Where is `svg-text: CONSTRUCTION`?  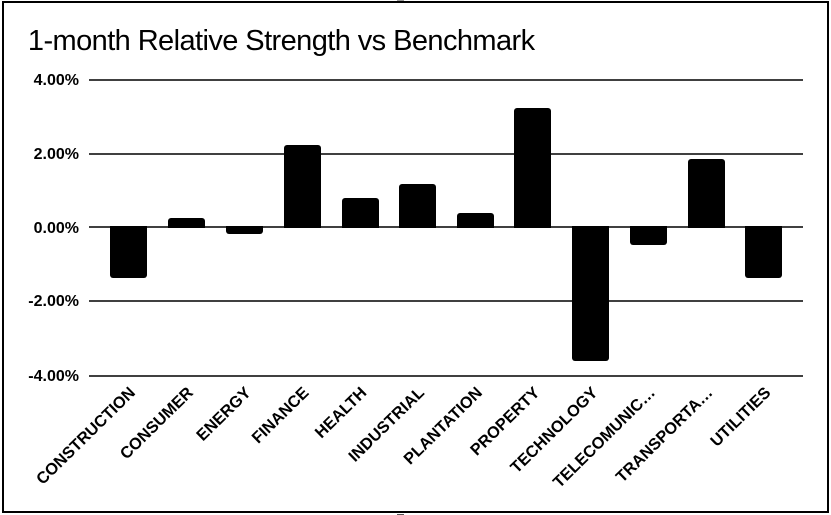
svg-text: CONSTRUCTION is located at coordinates (86, 436).